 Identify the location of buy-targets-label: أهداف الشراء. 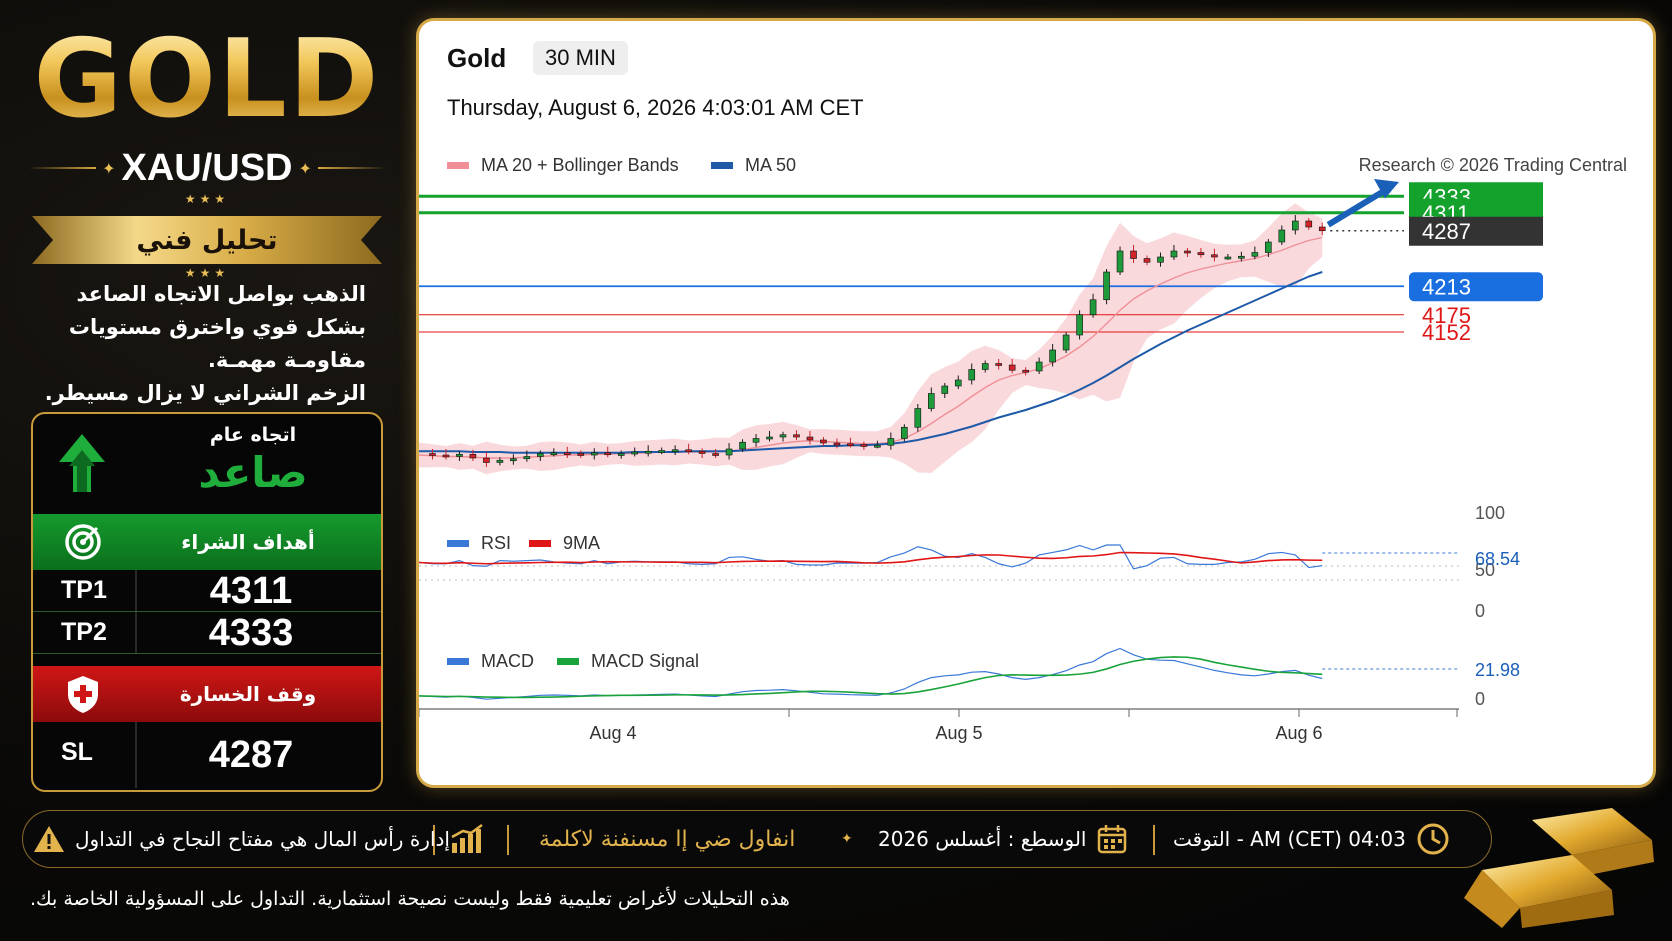
(248, 542).